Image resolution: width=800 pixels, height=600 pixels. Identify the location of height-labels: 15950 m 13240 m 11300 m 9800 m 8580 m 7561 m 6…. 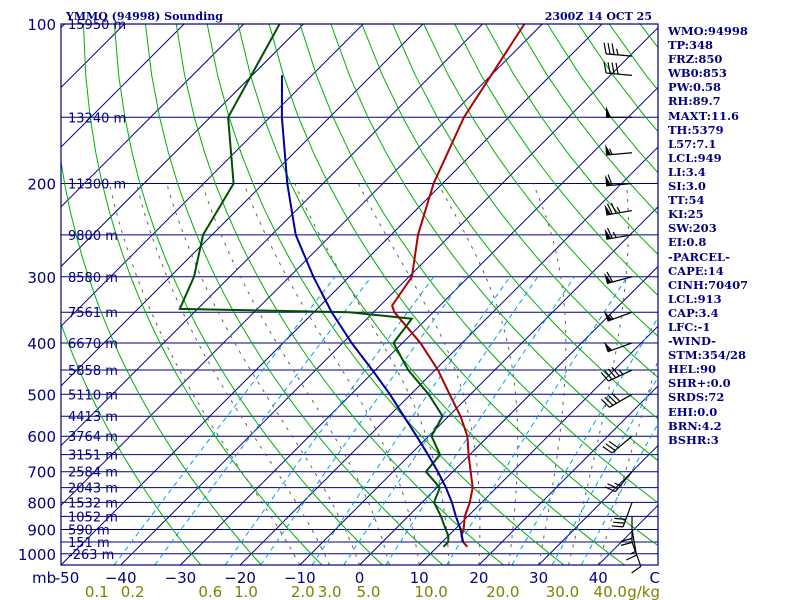
(97, 290).